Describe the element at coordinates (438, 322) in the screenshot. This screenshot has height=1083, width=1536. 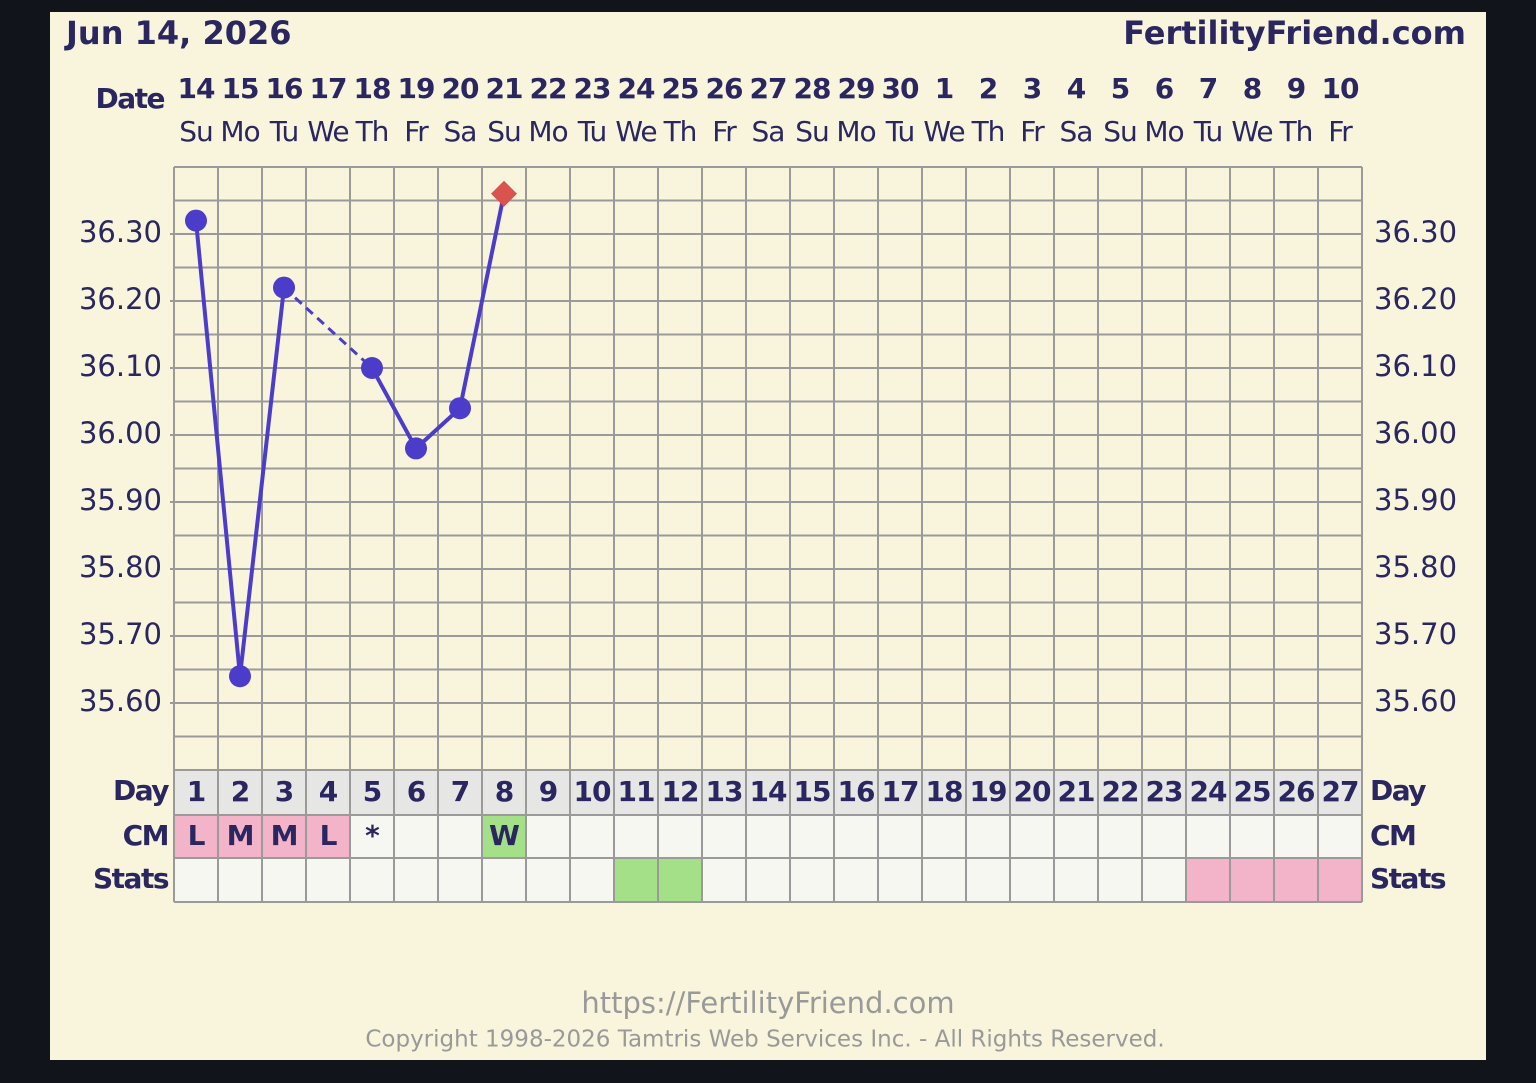
I see `temp-line` at that location.